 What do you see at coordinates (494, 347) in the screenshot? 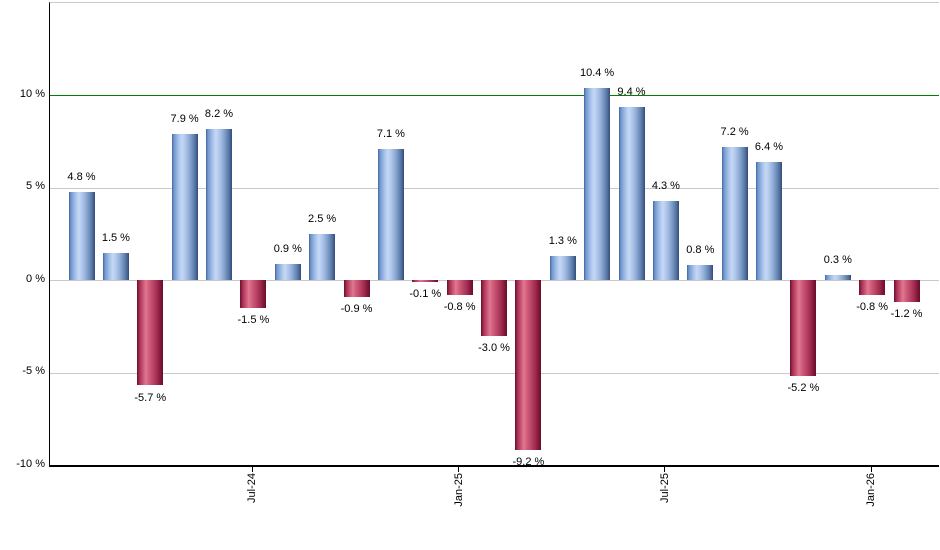
I see `bar-value-label: -3.0 %` at bounding box center [494, 347].